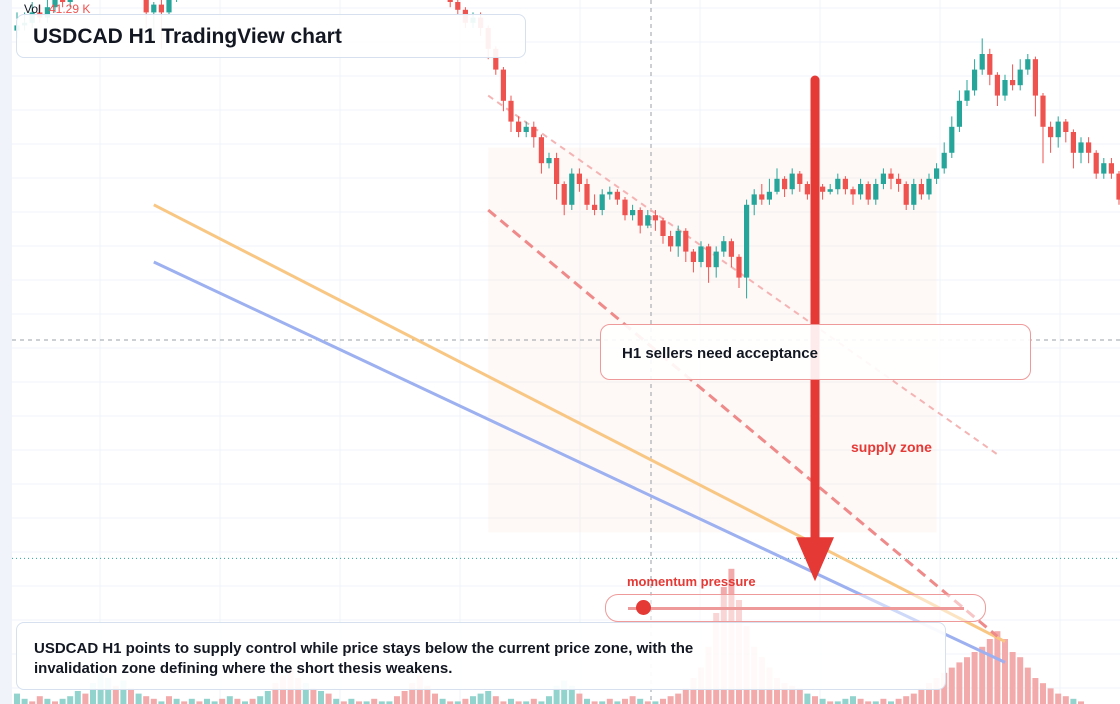 This screenshot has width=1120, height=704. I want to click on momentum-gauge, so click(795, 608).